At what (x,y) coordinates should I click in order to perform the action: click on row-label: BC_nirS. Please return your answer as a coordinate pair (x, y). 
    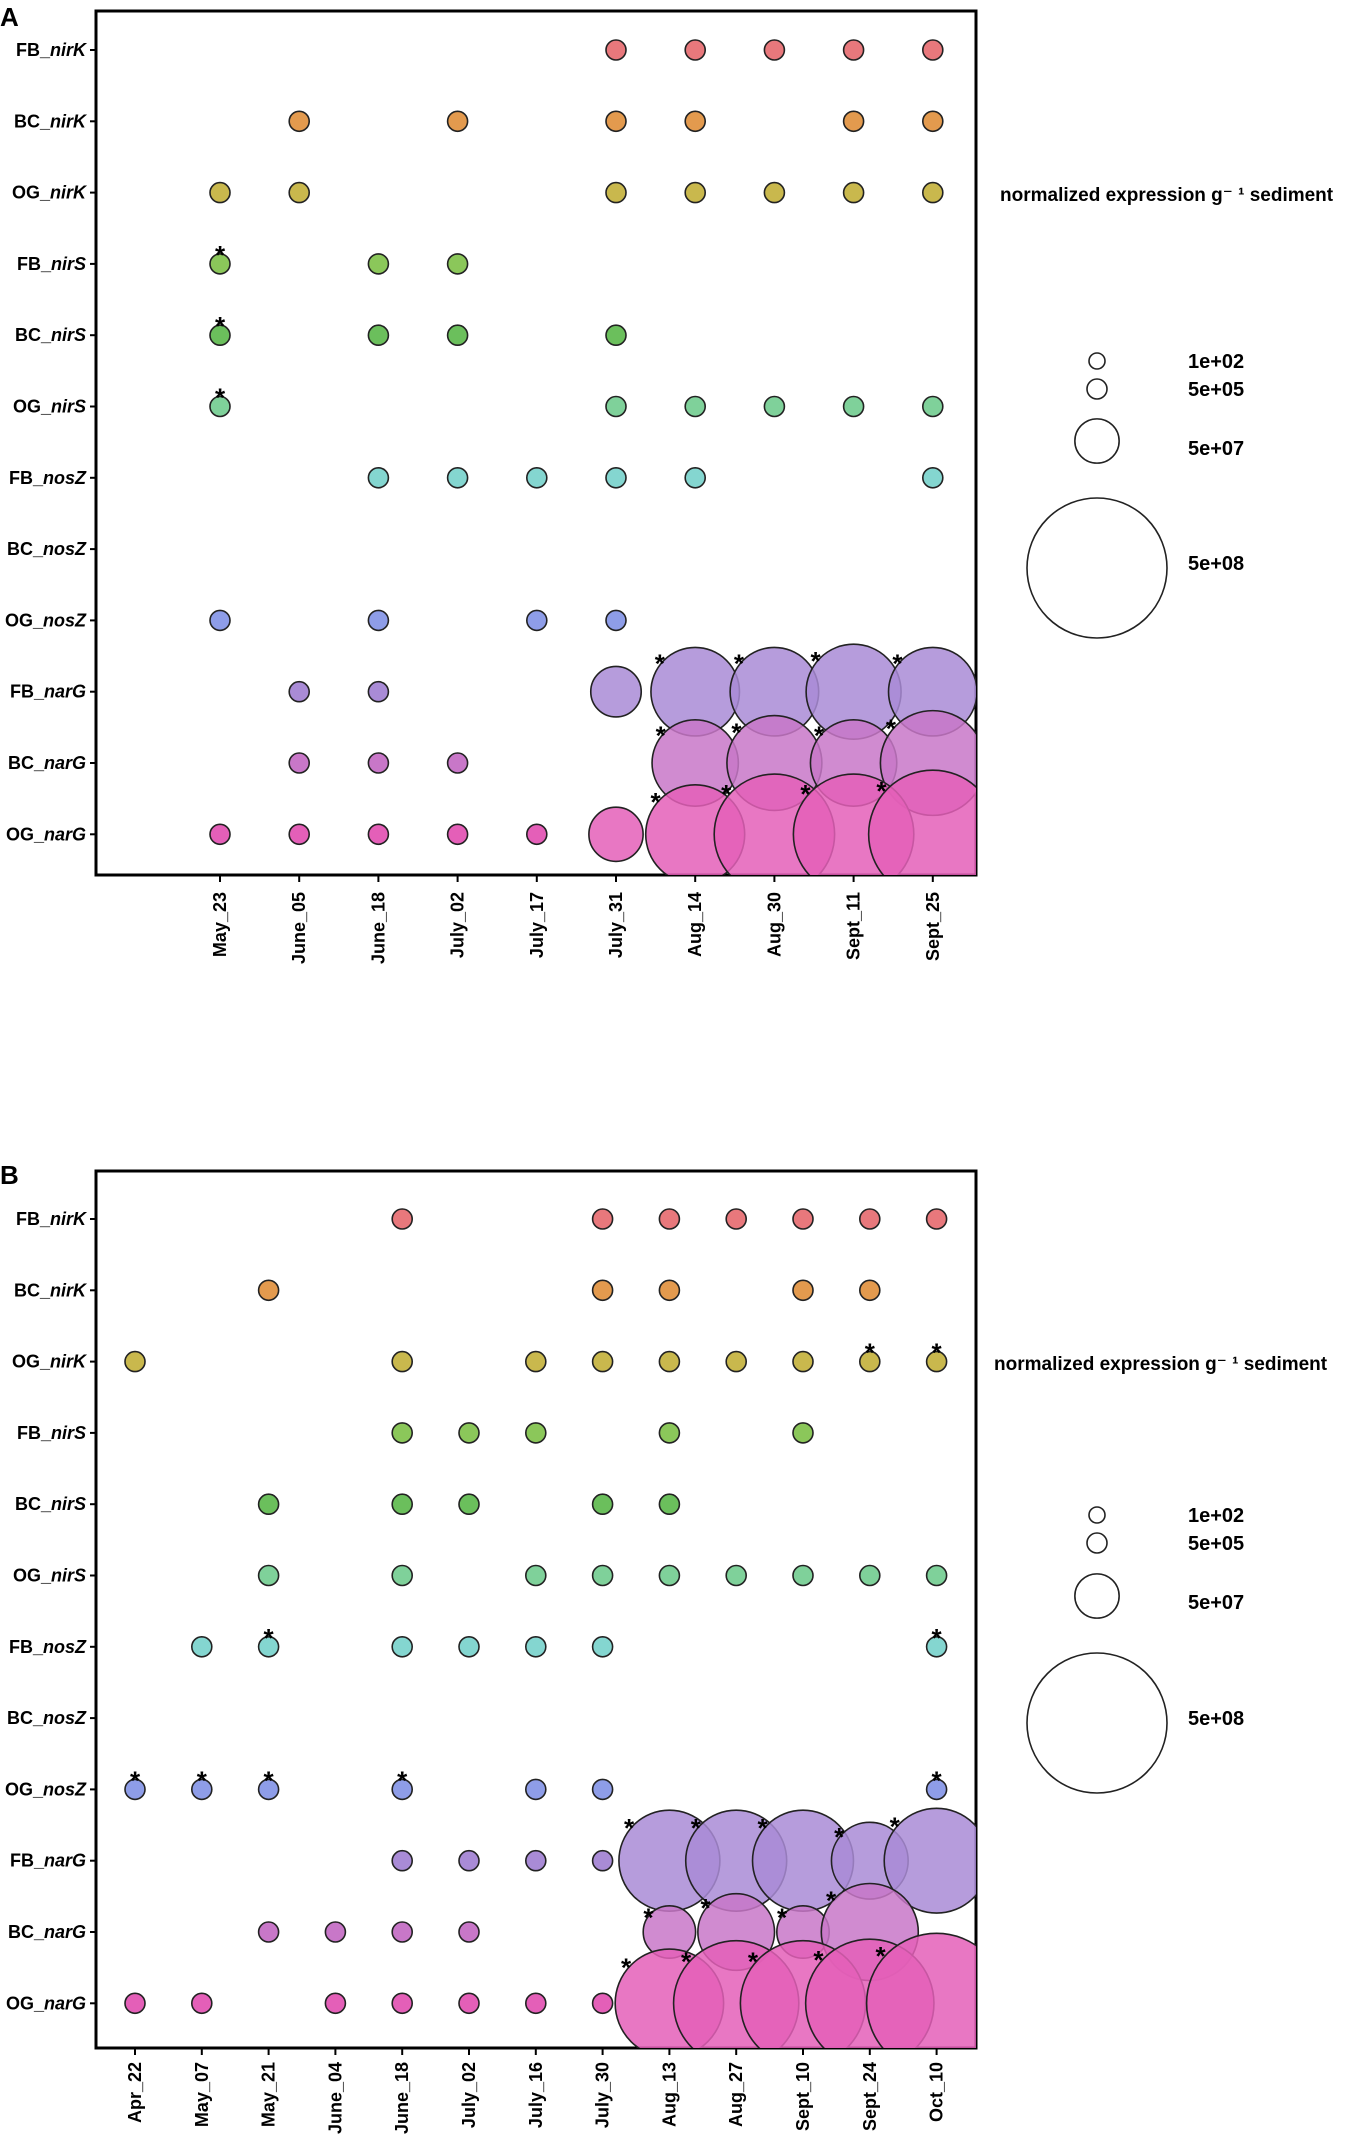
    Looking at the image, I should click on (50, 1504).